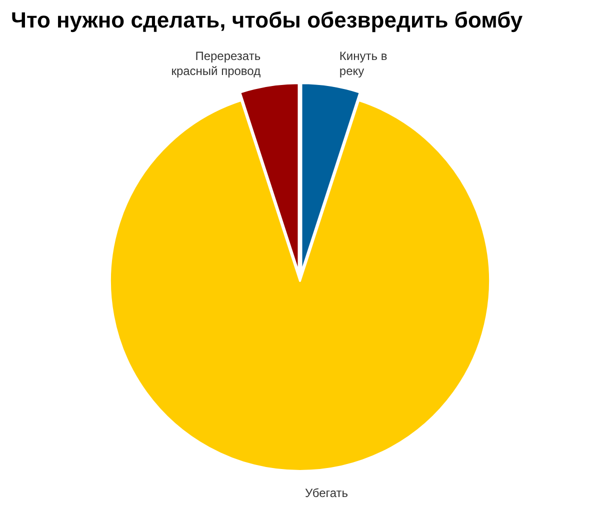 Image resolution: width=600 pixels, height=529 pixels. What do you see at coordinates (363, 63) in the screenshot?
I see `slice-label: Кинуть в реку` at bounding box center [363, 63].